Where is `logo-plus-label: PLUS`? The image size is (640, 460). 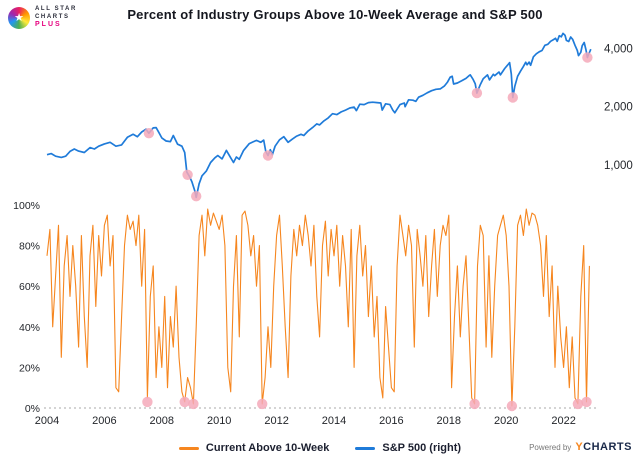
logo-plus-label: PLUS is located at coordinates (48, 24).